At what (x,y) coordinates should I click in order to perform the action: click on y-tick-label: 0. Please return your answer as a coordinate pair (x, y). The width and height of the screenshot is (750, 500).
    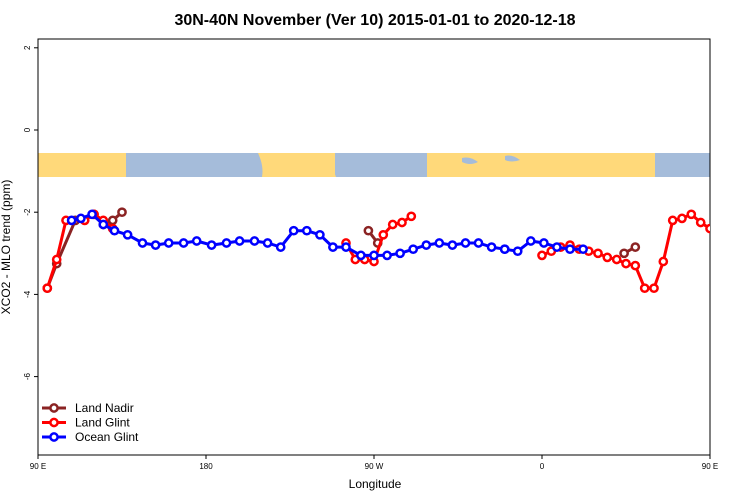
    Looking at the image, I should click on (27, 129).